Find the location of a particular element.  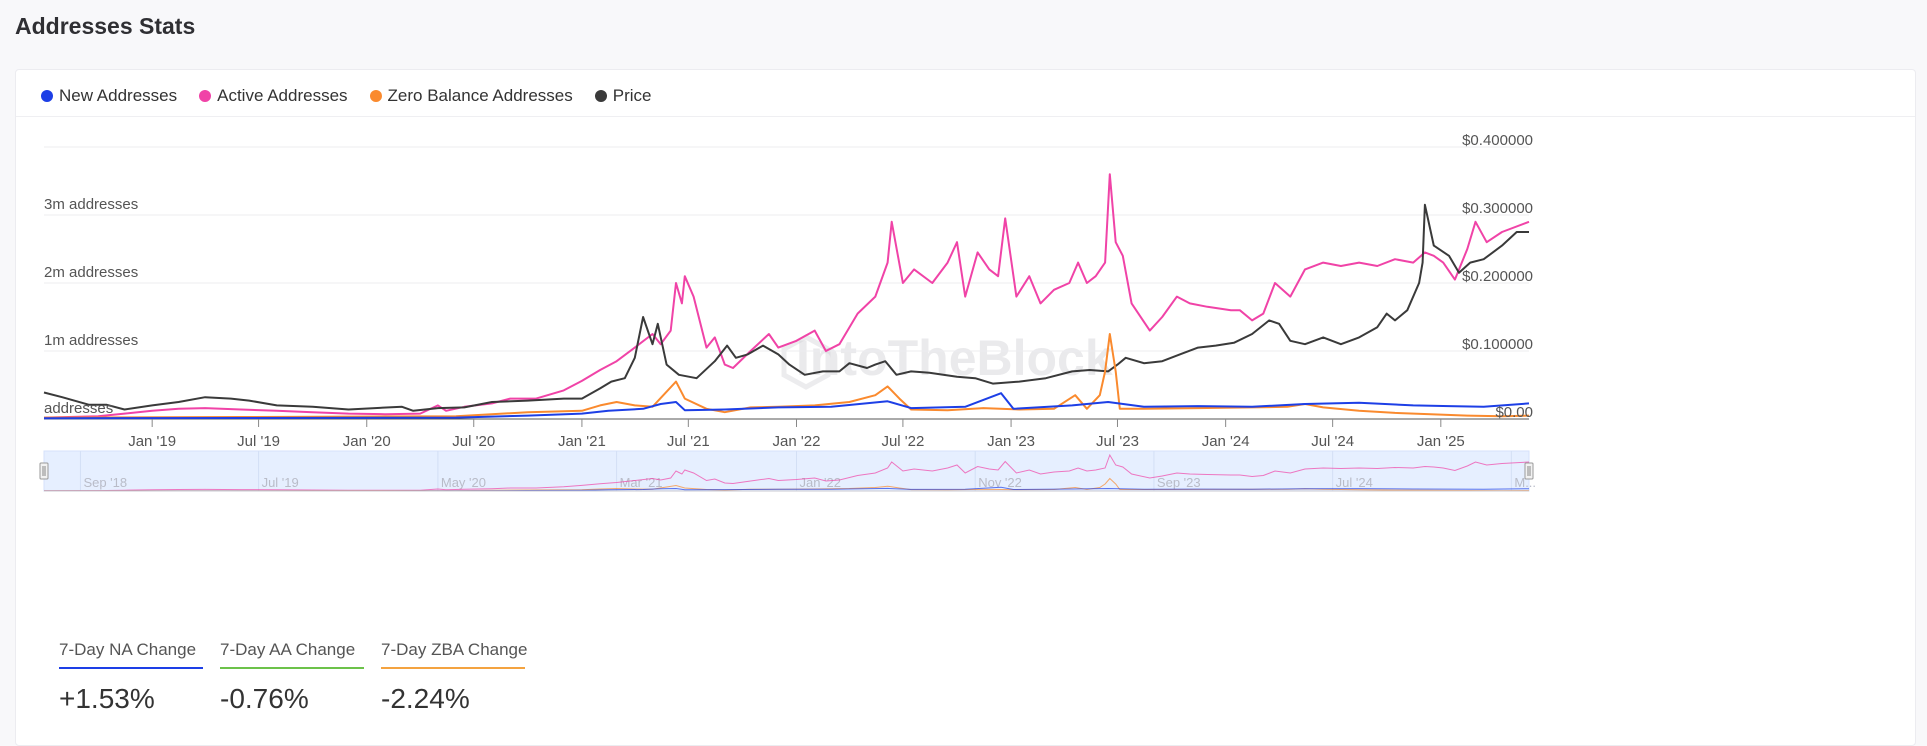

stat-na-change: 7-Day NA Change +1.53% is located at coordinates (139, 677).